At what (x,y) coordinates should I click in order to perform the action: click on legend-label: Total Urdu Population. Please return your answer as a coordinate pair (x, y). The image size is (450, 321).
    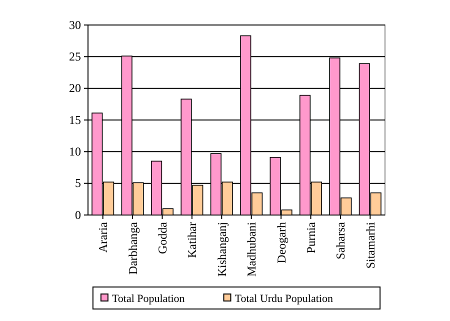
    Looking at the image, I should click on (284, 299).